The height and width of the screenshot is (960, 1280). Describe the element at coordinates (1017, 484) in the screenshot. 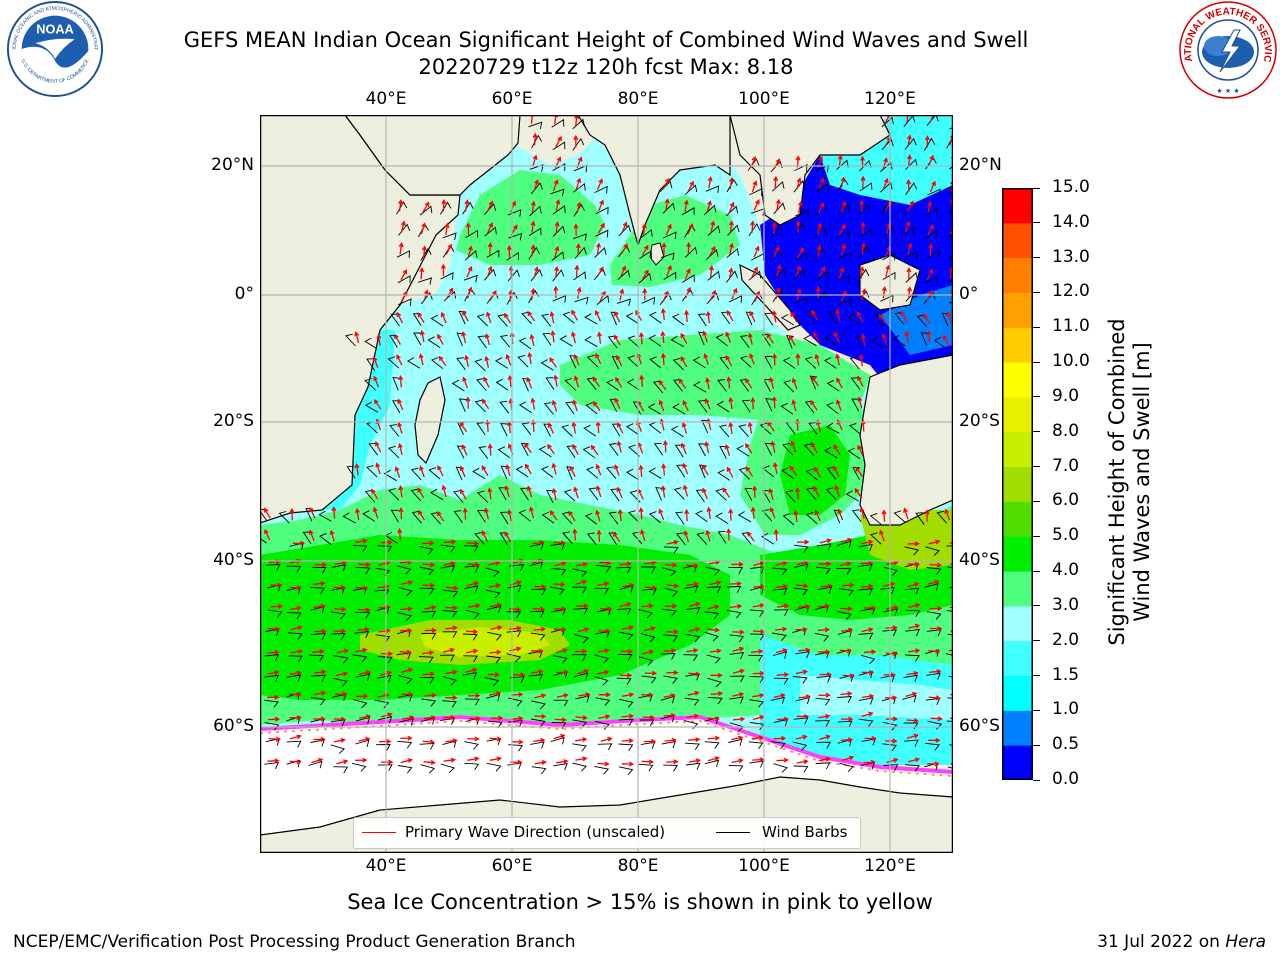

I see `colorbar` at that location.